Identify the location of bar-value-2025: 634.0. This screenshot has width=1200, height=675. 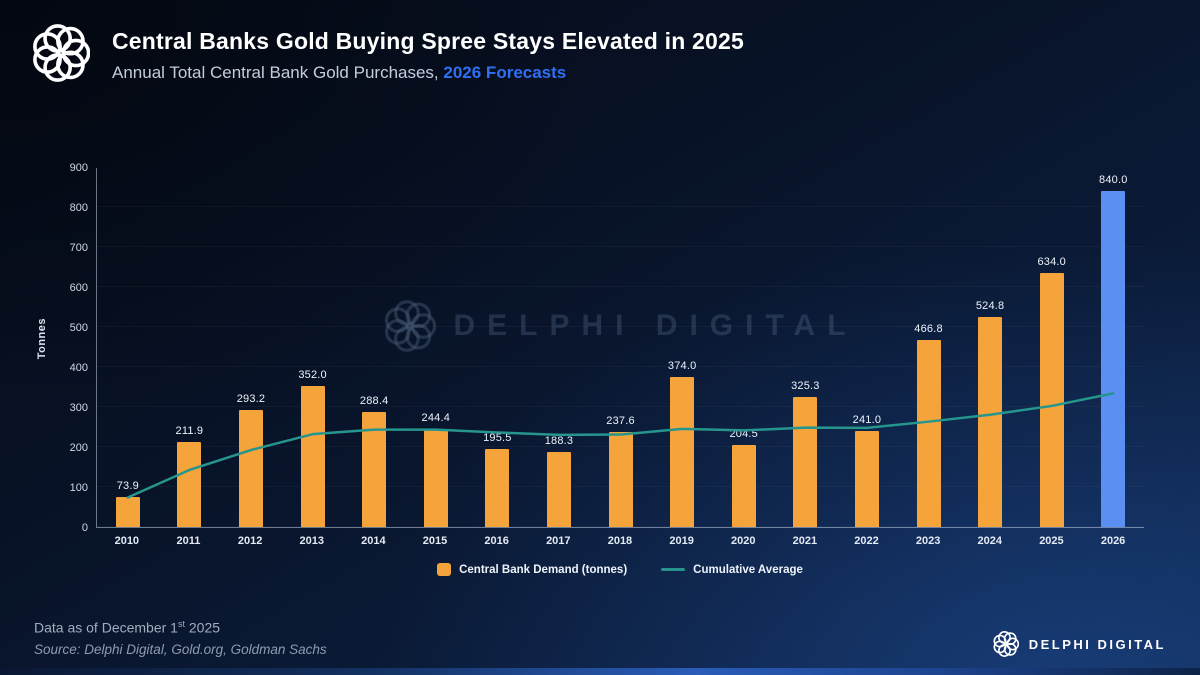
(1051, 262).